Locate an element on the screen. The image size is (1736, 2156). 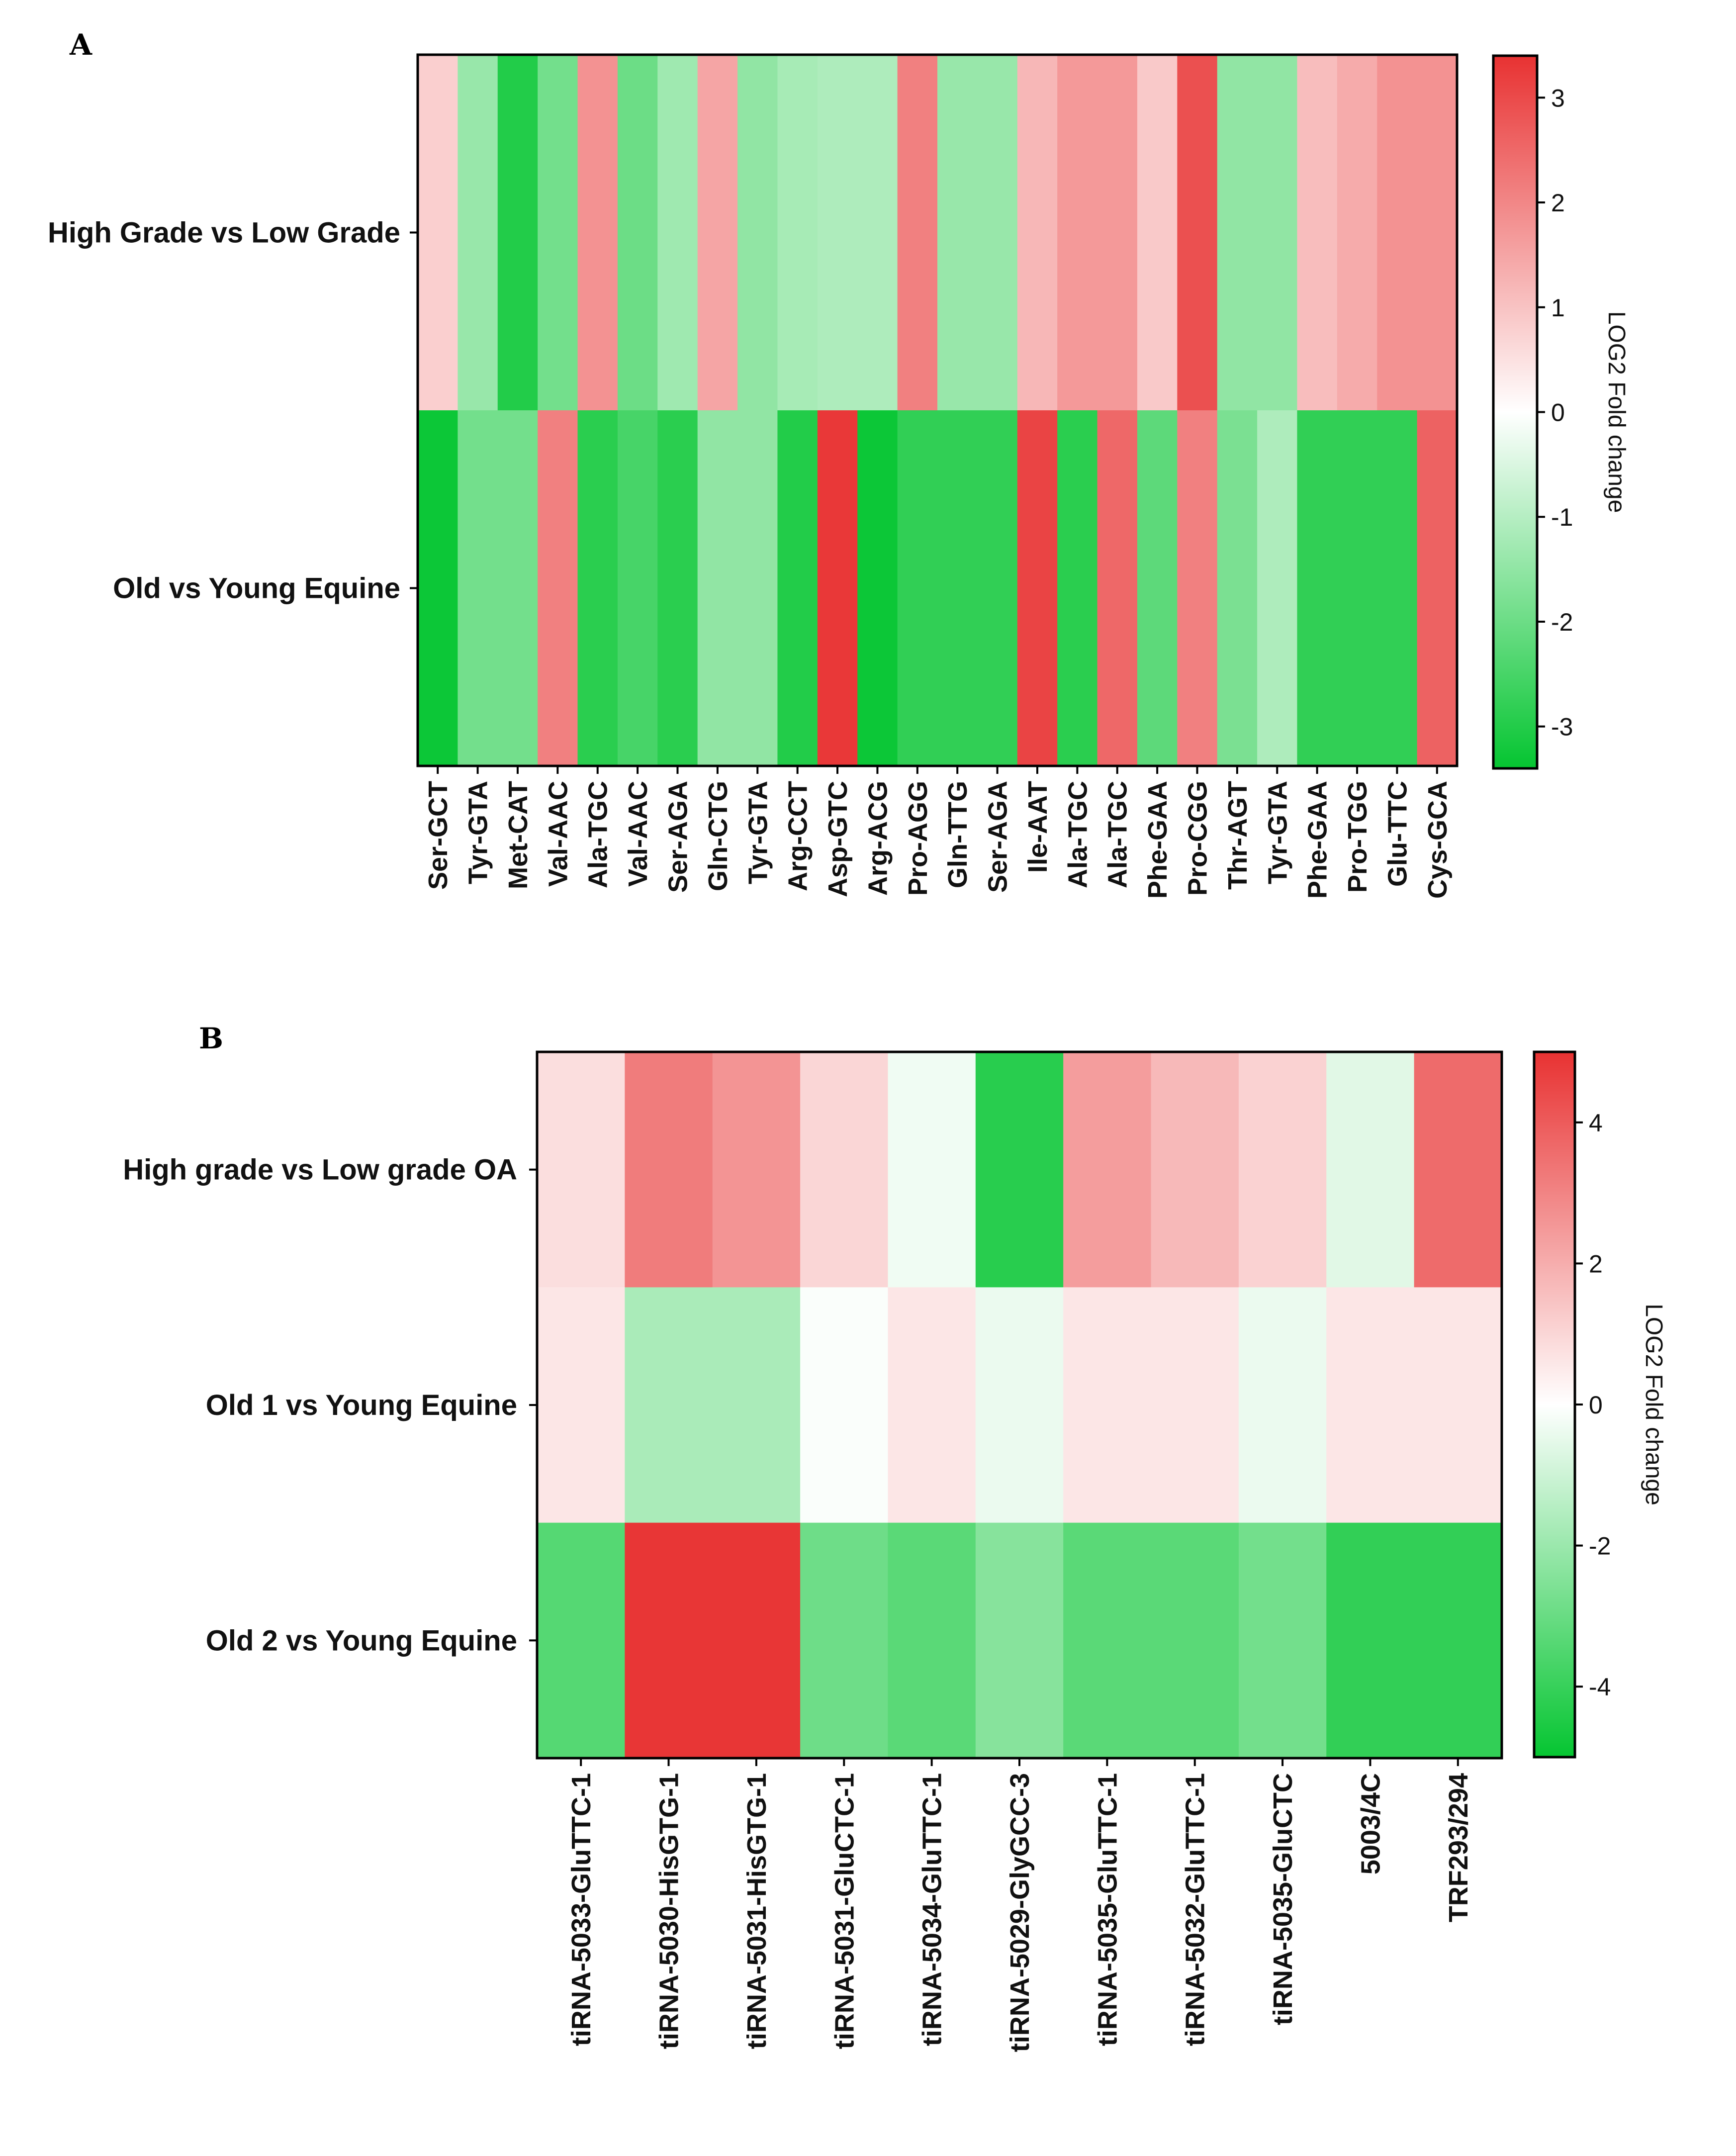
panel-a-colorbar-tick-label: 1 is located at coordinates (1558, 308).